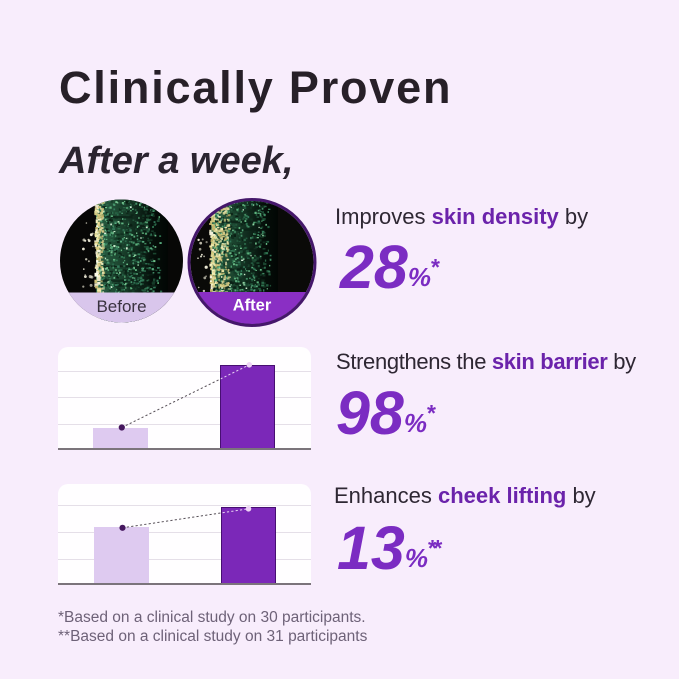 This screenshot has width=679, height=679. What do you see at coordinates (121, 306) in the screenshot?
I see `svg-text: Before` at bounding box center [121, 306].